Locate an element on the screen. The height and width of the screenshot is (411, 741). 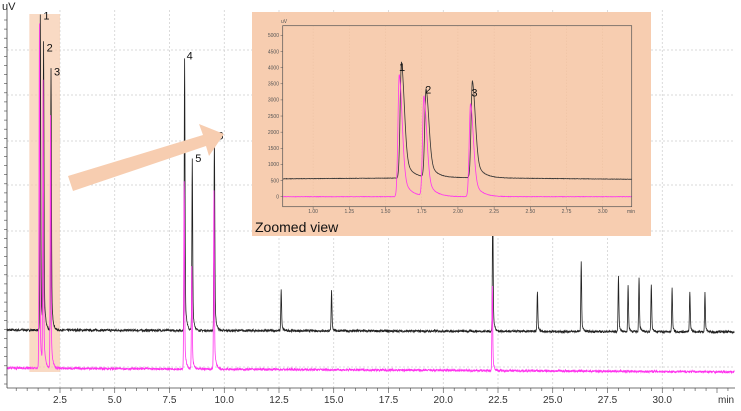
inset-y-tick-label: 5000 is located at coordinates (273, 36).